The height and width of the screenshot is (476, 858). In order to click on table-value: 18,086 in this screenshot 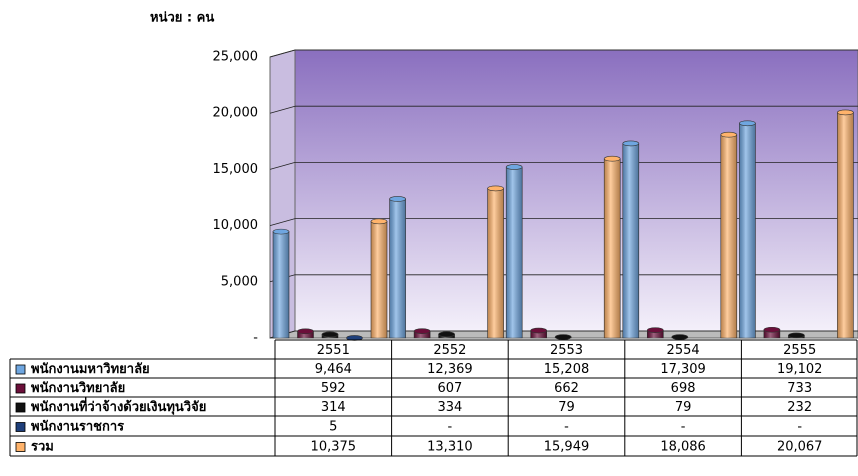, I will do `click(683, 447)`.